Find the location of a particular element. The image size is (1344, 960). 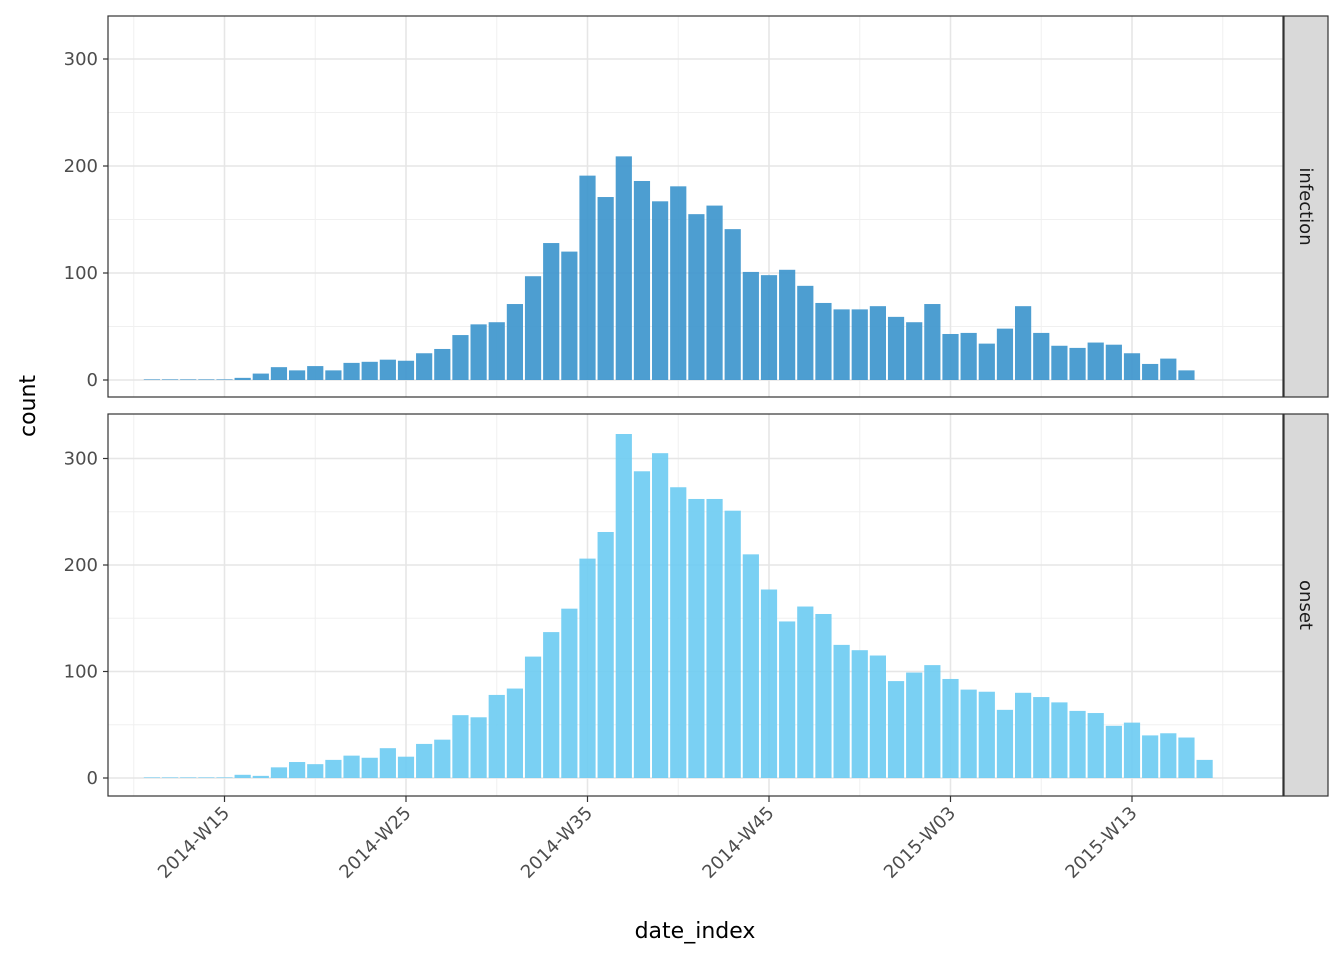

strip-label-infection: infection is located at coordinates (1305, 206).